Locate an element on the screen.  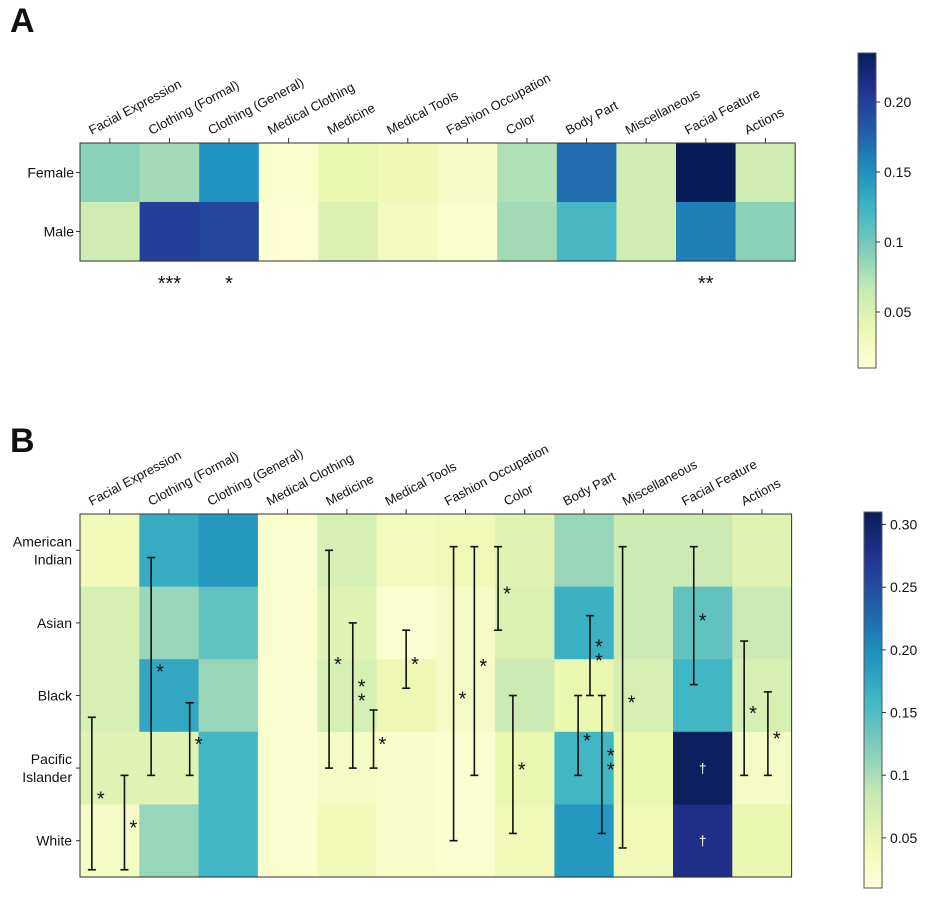
row-label-line: Islander is located at coordinates (47, 777).